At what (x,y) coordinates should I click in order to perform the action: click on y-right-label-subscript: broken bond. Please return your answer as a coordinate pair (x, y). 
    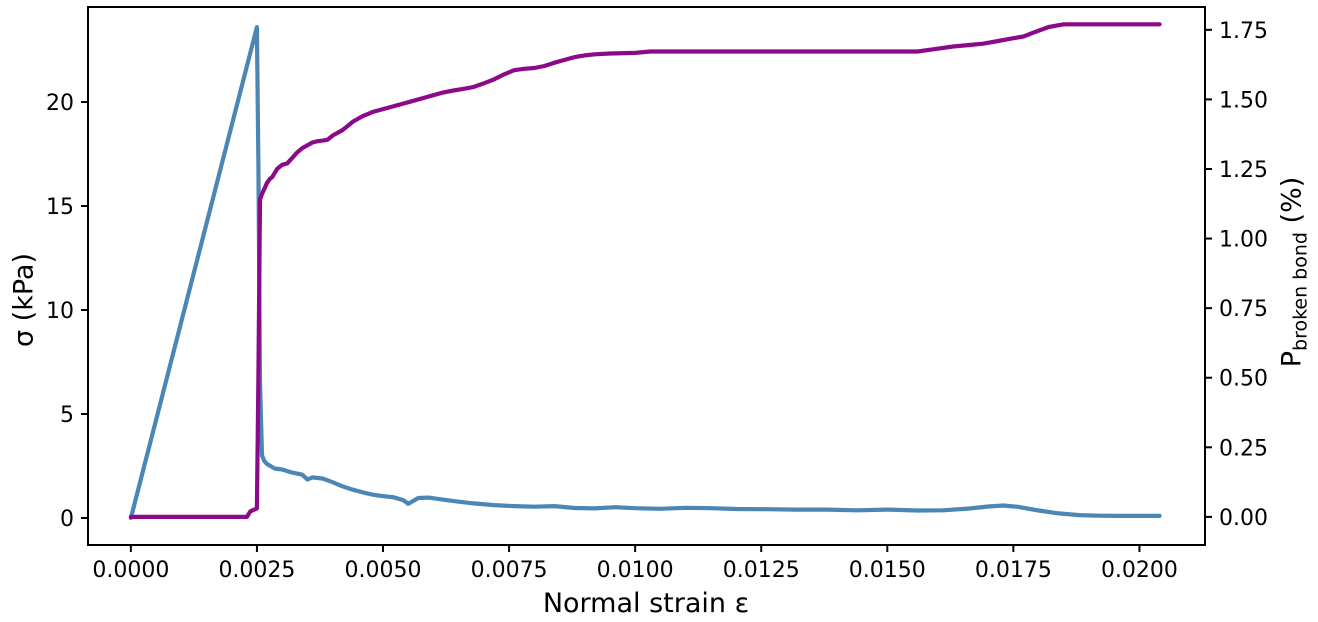
    Looking at the image, I should click on (1300, 291).